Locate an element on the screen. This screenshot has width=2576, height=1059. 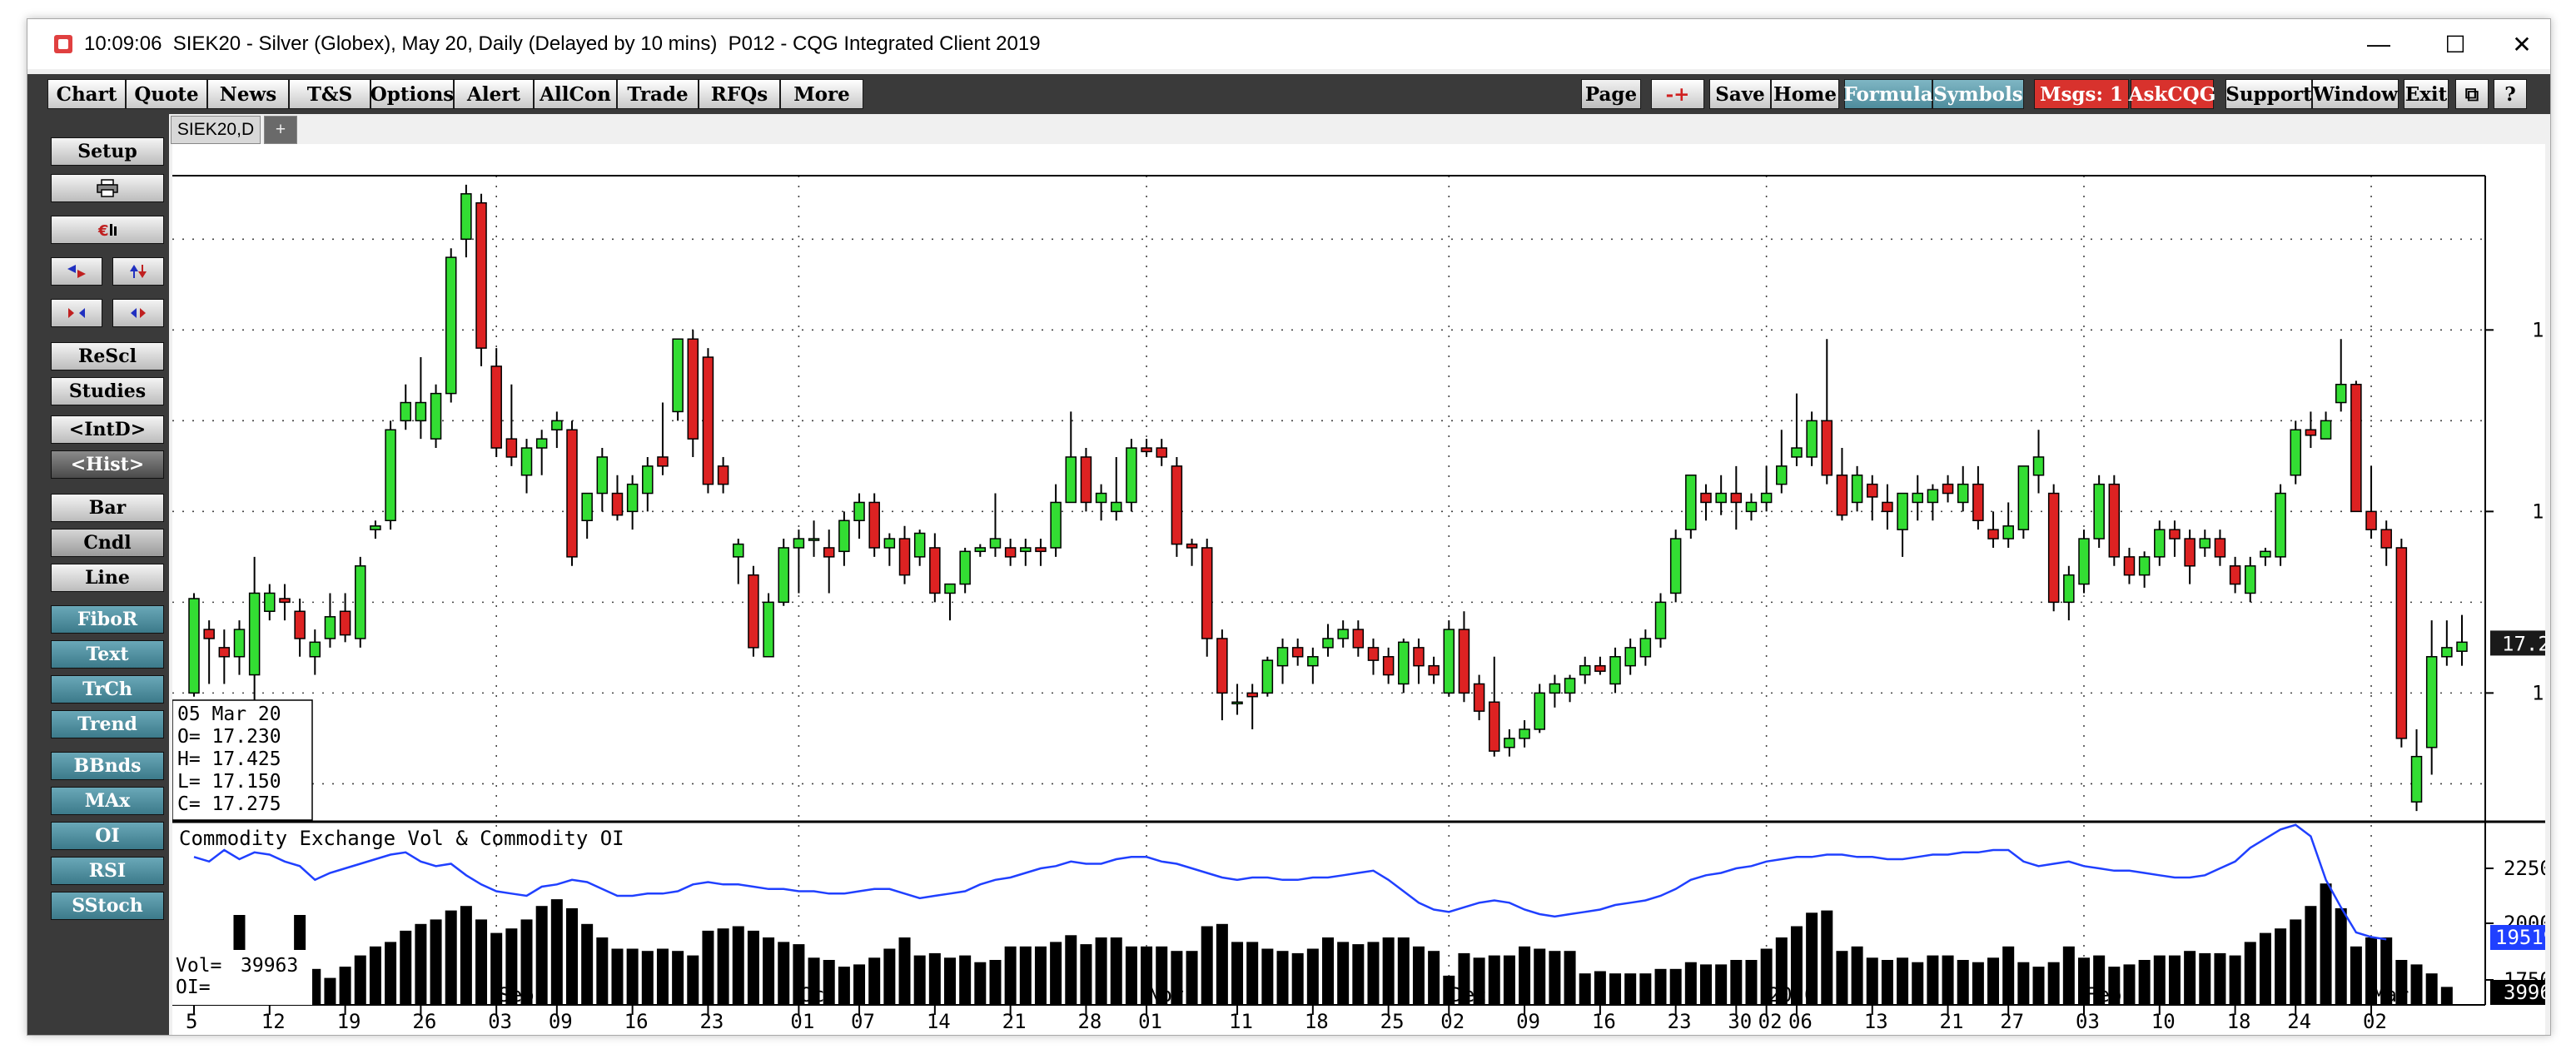
more-button: More is located at coordinates (821, 94).